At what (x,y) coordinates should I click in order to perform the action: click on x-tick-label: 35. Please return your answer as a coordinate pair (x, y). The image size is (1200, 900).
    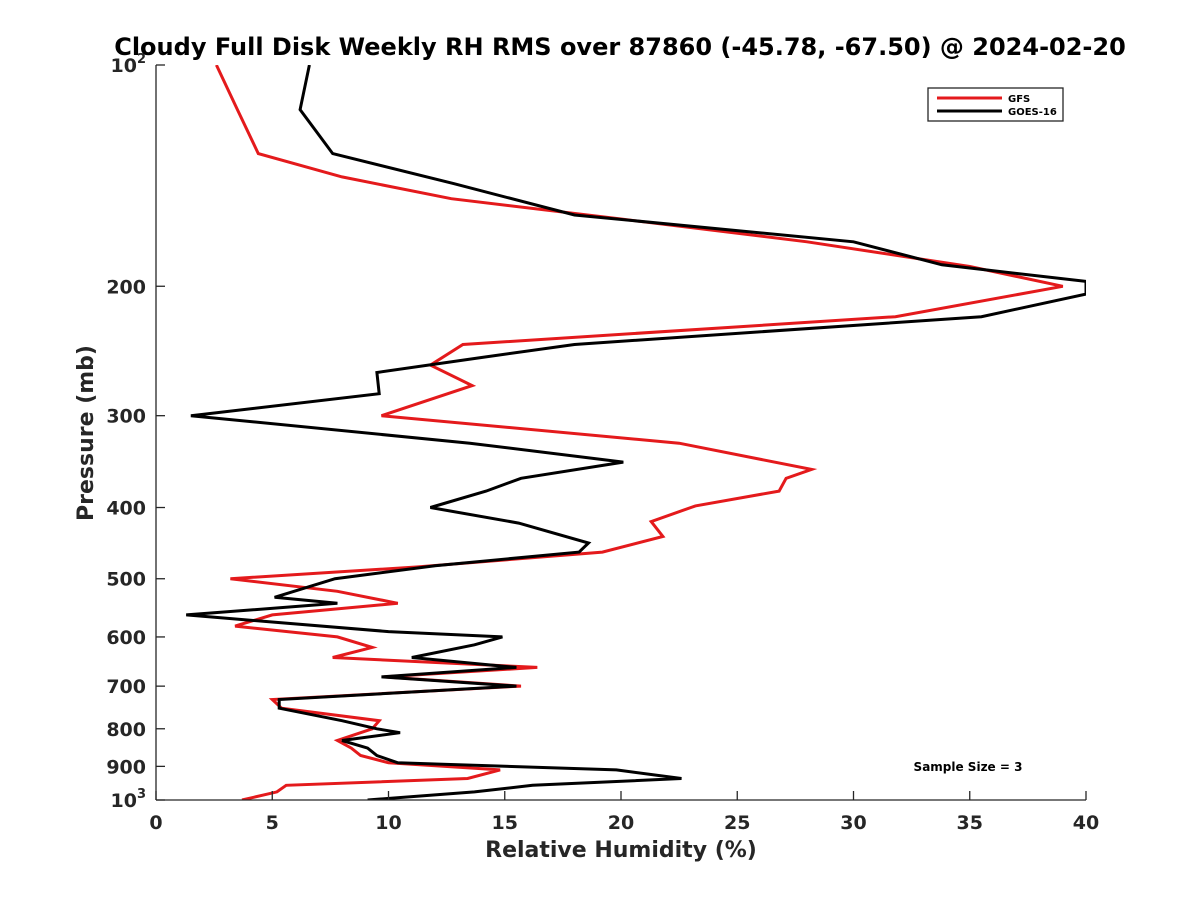
    Looking at the image, I should click on (970, 823).